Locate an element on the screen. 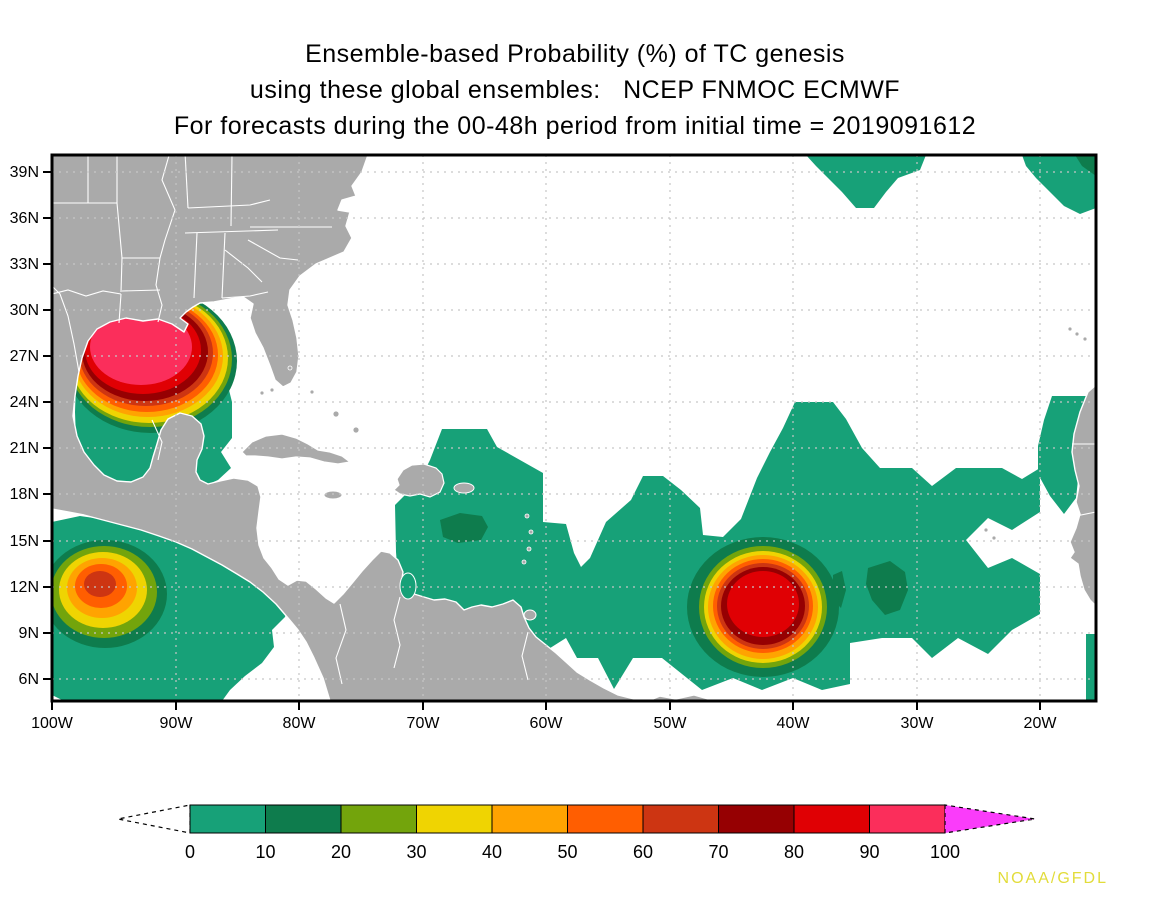  island-puerto-rico is located at coordinates (464, 488).